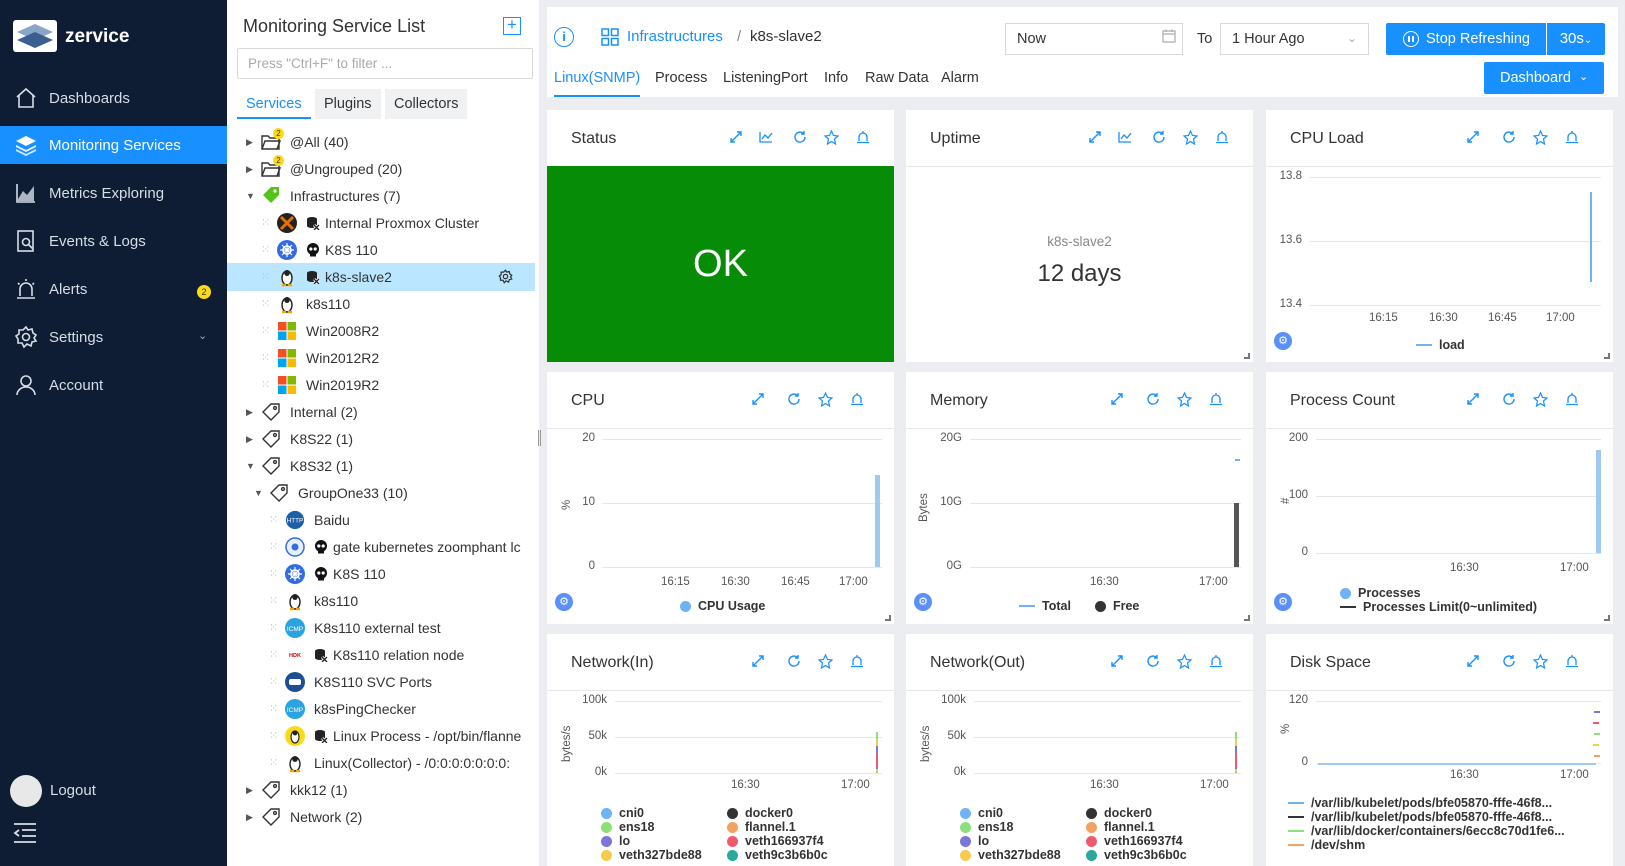  I want to click on legend-item: load, so click(1440, 345).